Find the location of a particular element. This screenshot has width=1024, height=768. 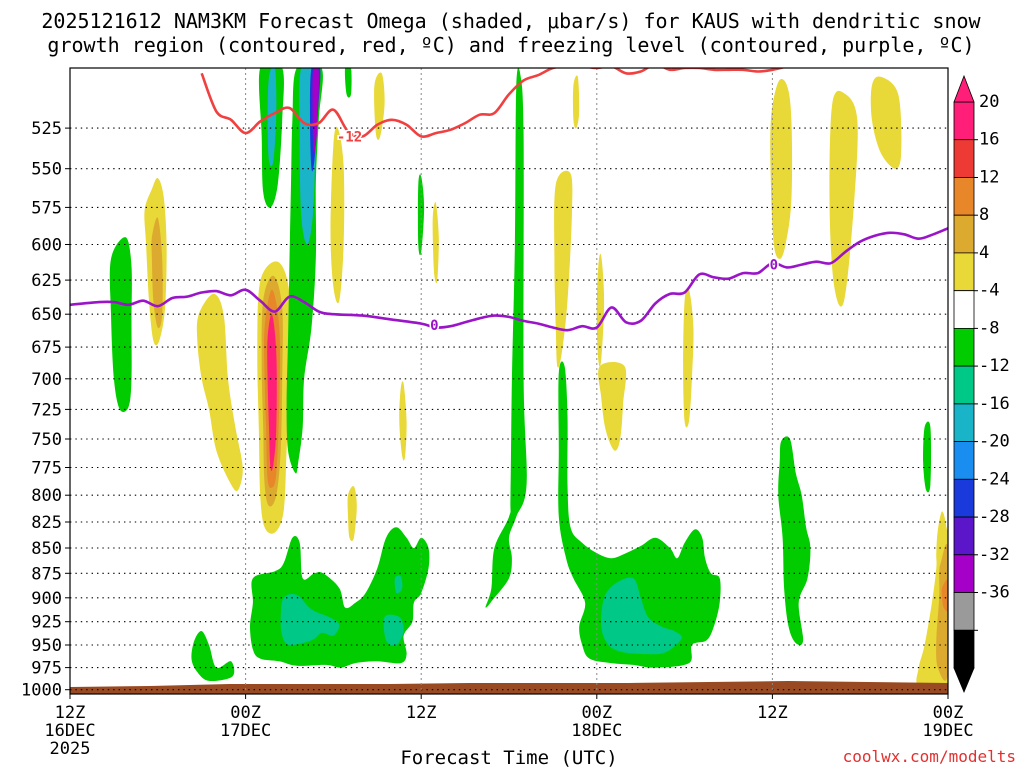

y-tick-label-825: 825 is located at coordinates (46, 523).